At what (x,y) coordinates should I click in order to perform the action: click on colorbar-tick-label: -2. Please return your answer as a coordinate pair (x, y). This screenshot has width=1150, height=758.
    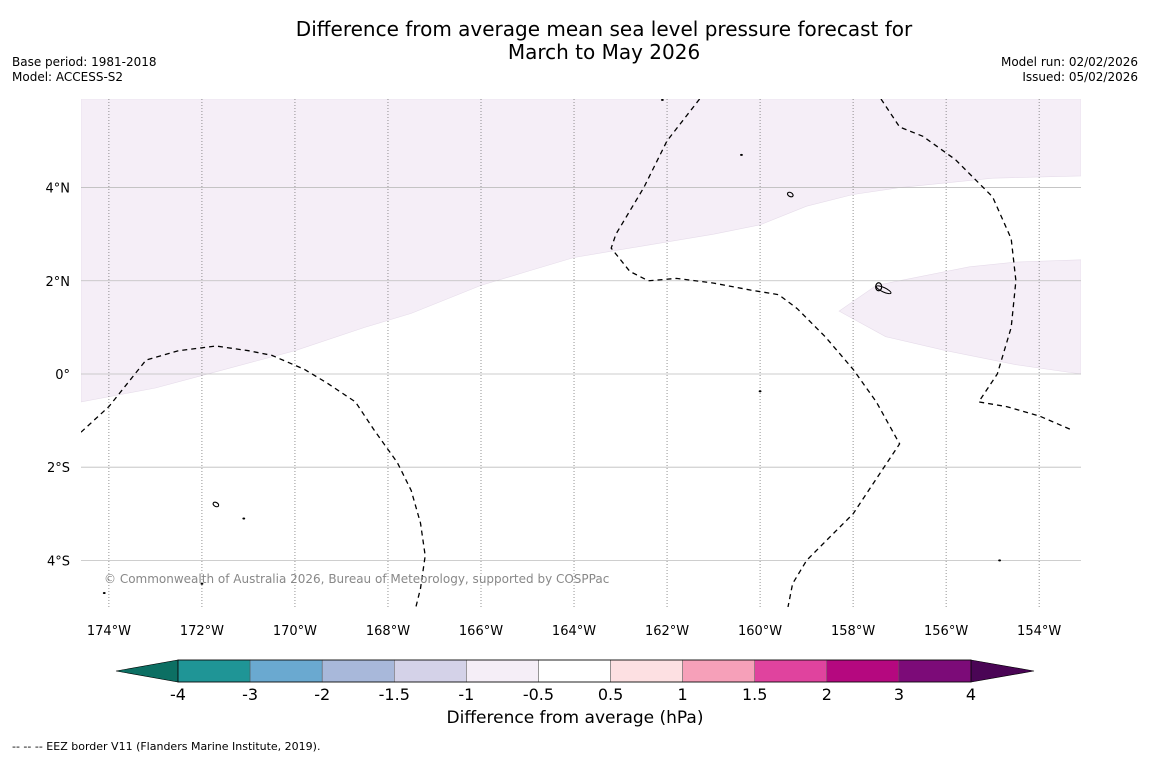
    Looking at the image, I should click on (322, 694).